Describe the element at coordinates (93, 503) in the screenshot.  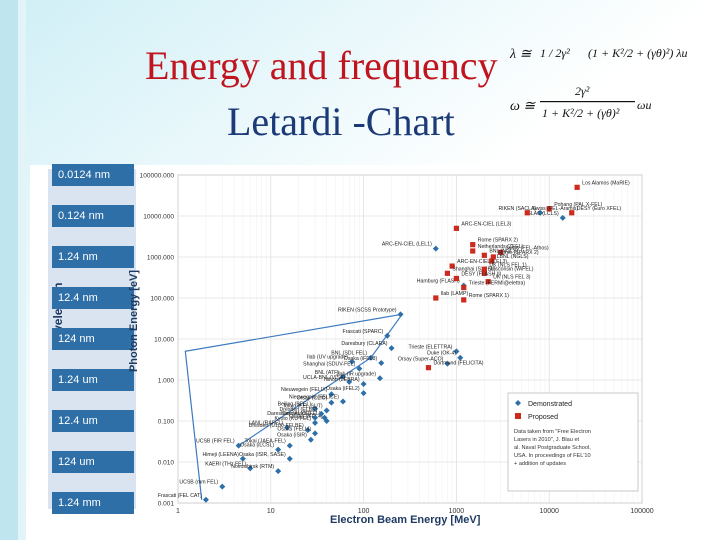
I see `wavelength-label: 1.24 mm` at that location.